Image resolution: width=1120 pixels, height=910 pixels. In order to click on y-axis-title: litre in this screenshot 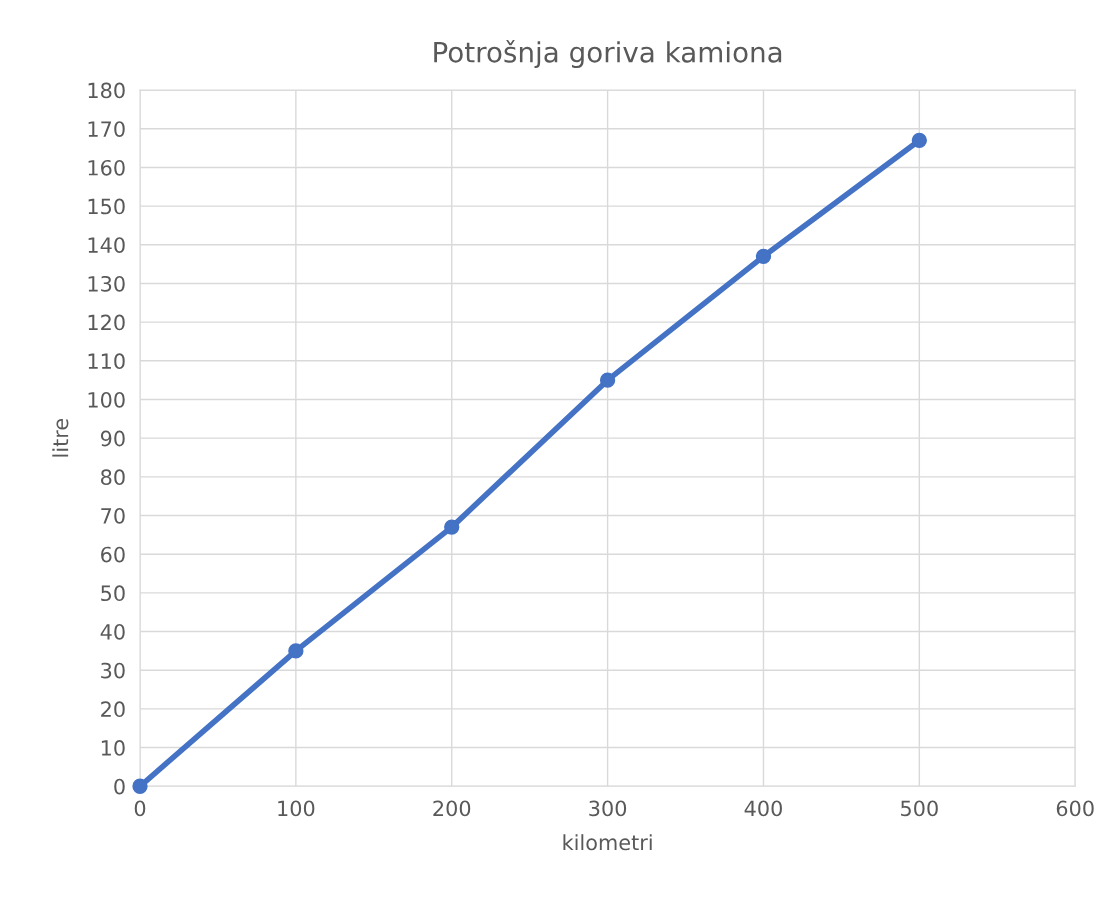, I will do `click(60, 437)`.